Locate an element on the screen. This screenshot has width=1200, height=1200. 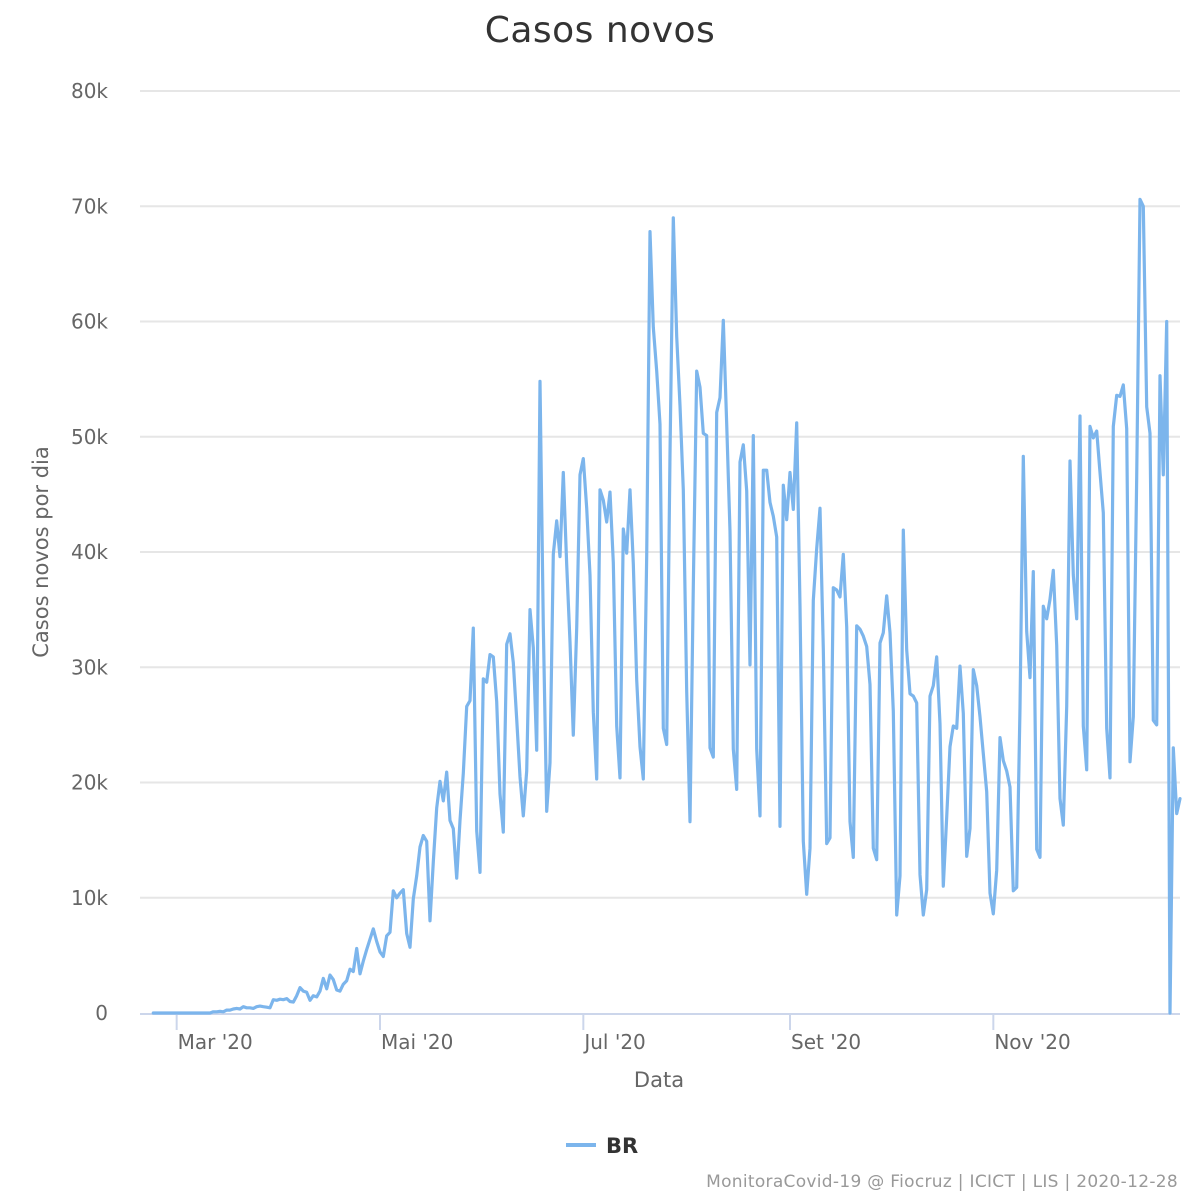
y-tick-label: 50k is located at coordinates (89, 437).